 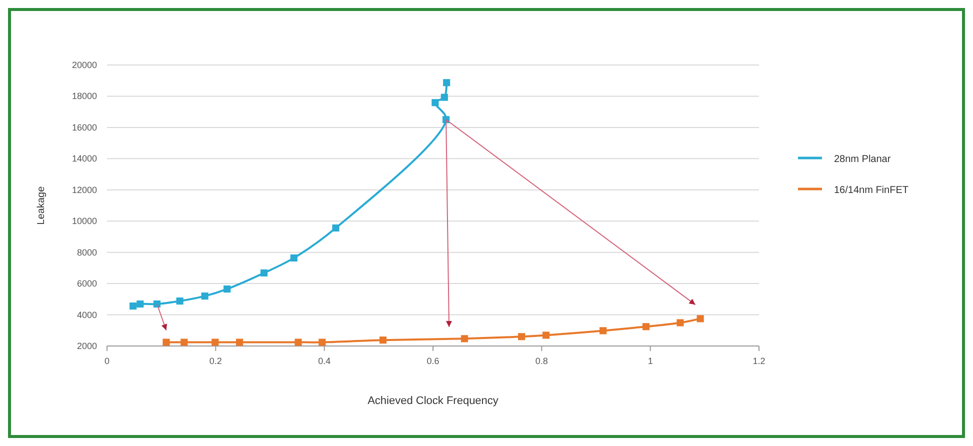 What do you see at coordinates (84, 127) in the screenshot?
I see `y-tick-label: 16000` at bounding box center [84, 127].